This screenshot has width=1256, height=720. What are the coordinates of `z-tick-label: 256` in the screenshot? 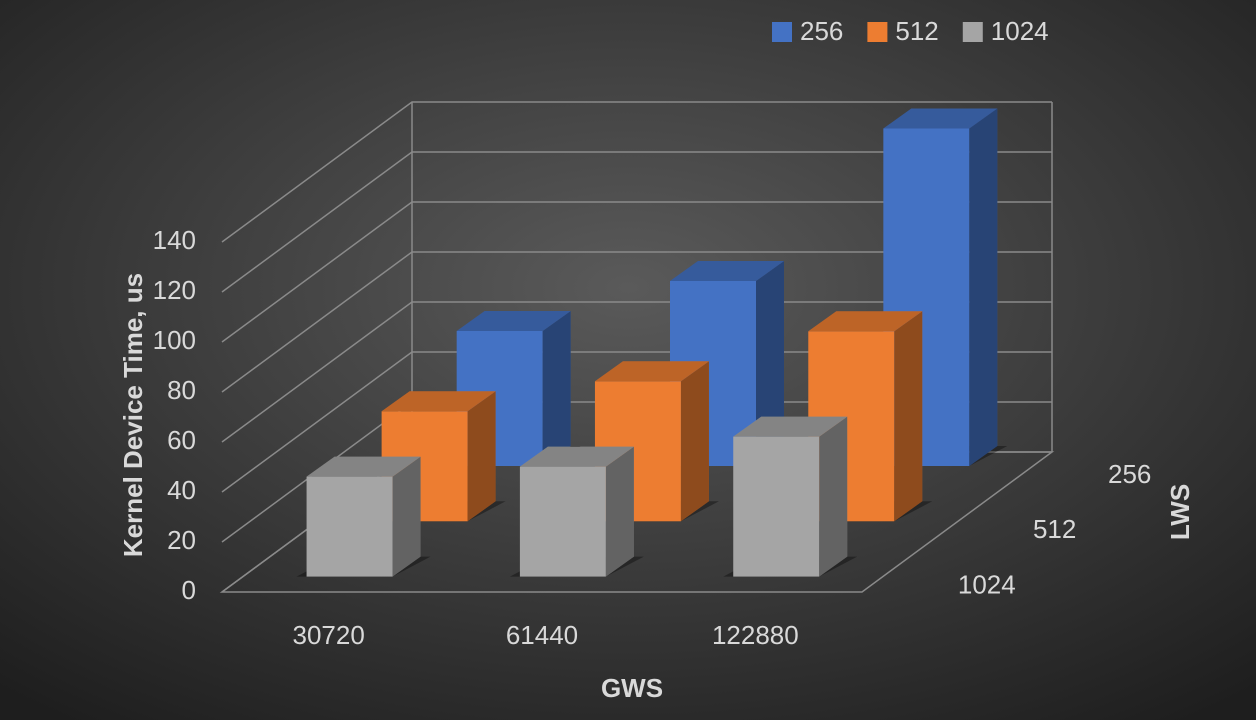 It's located at (1129, 474).